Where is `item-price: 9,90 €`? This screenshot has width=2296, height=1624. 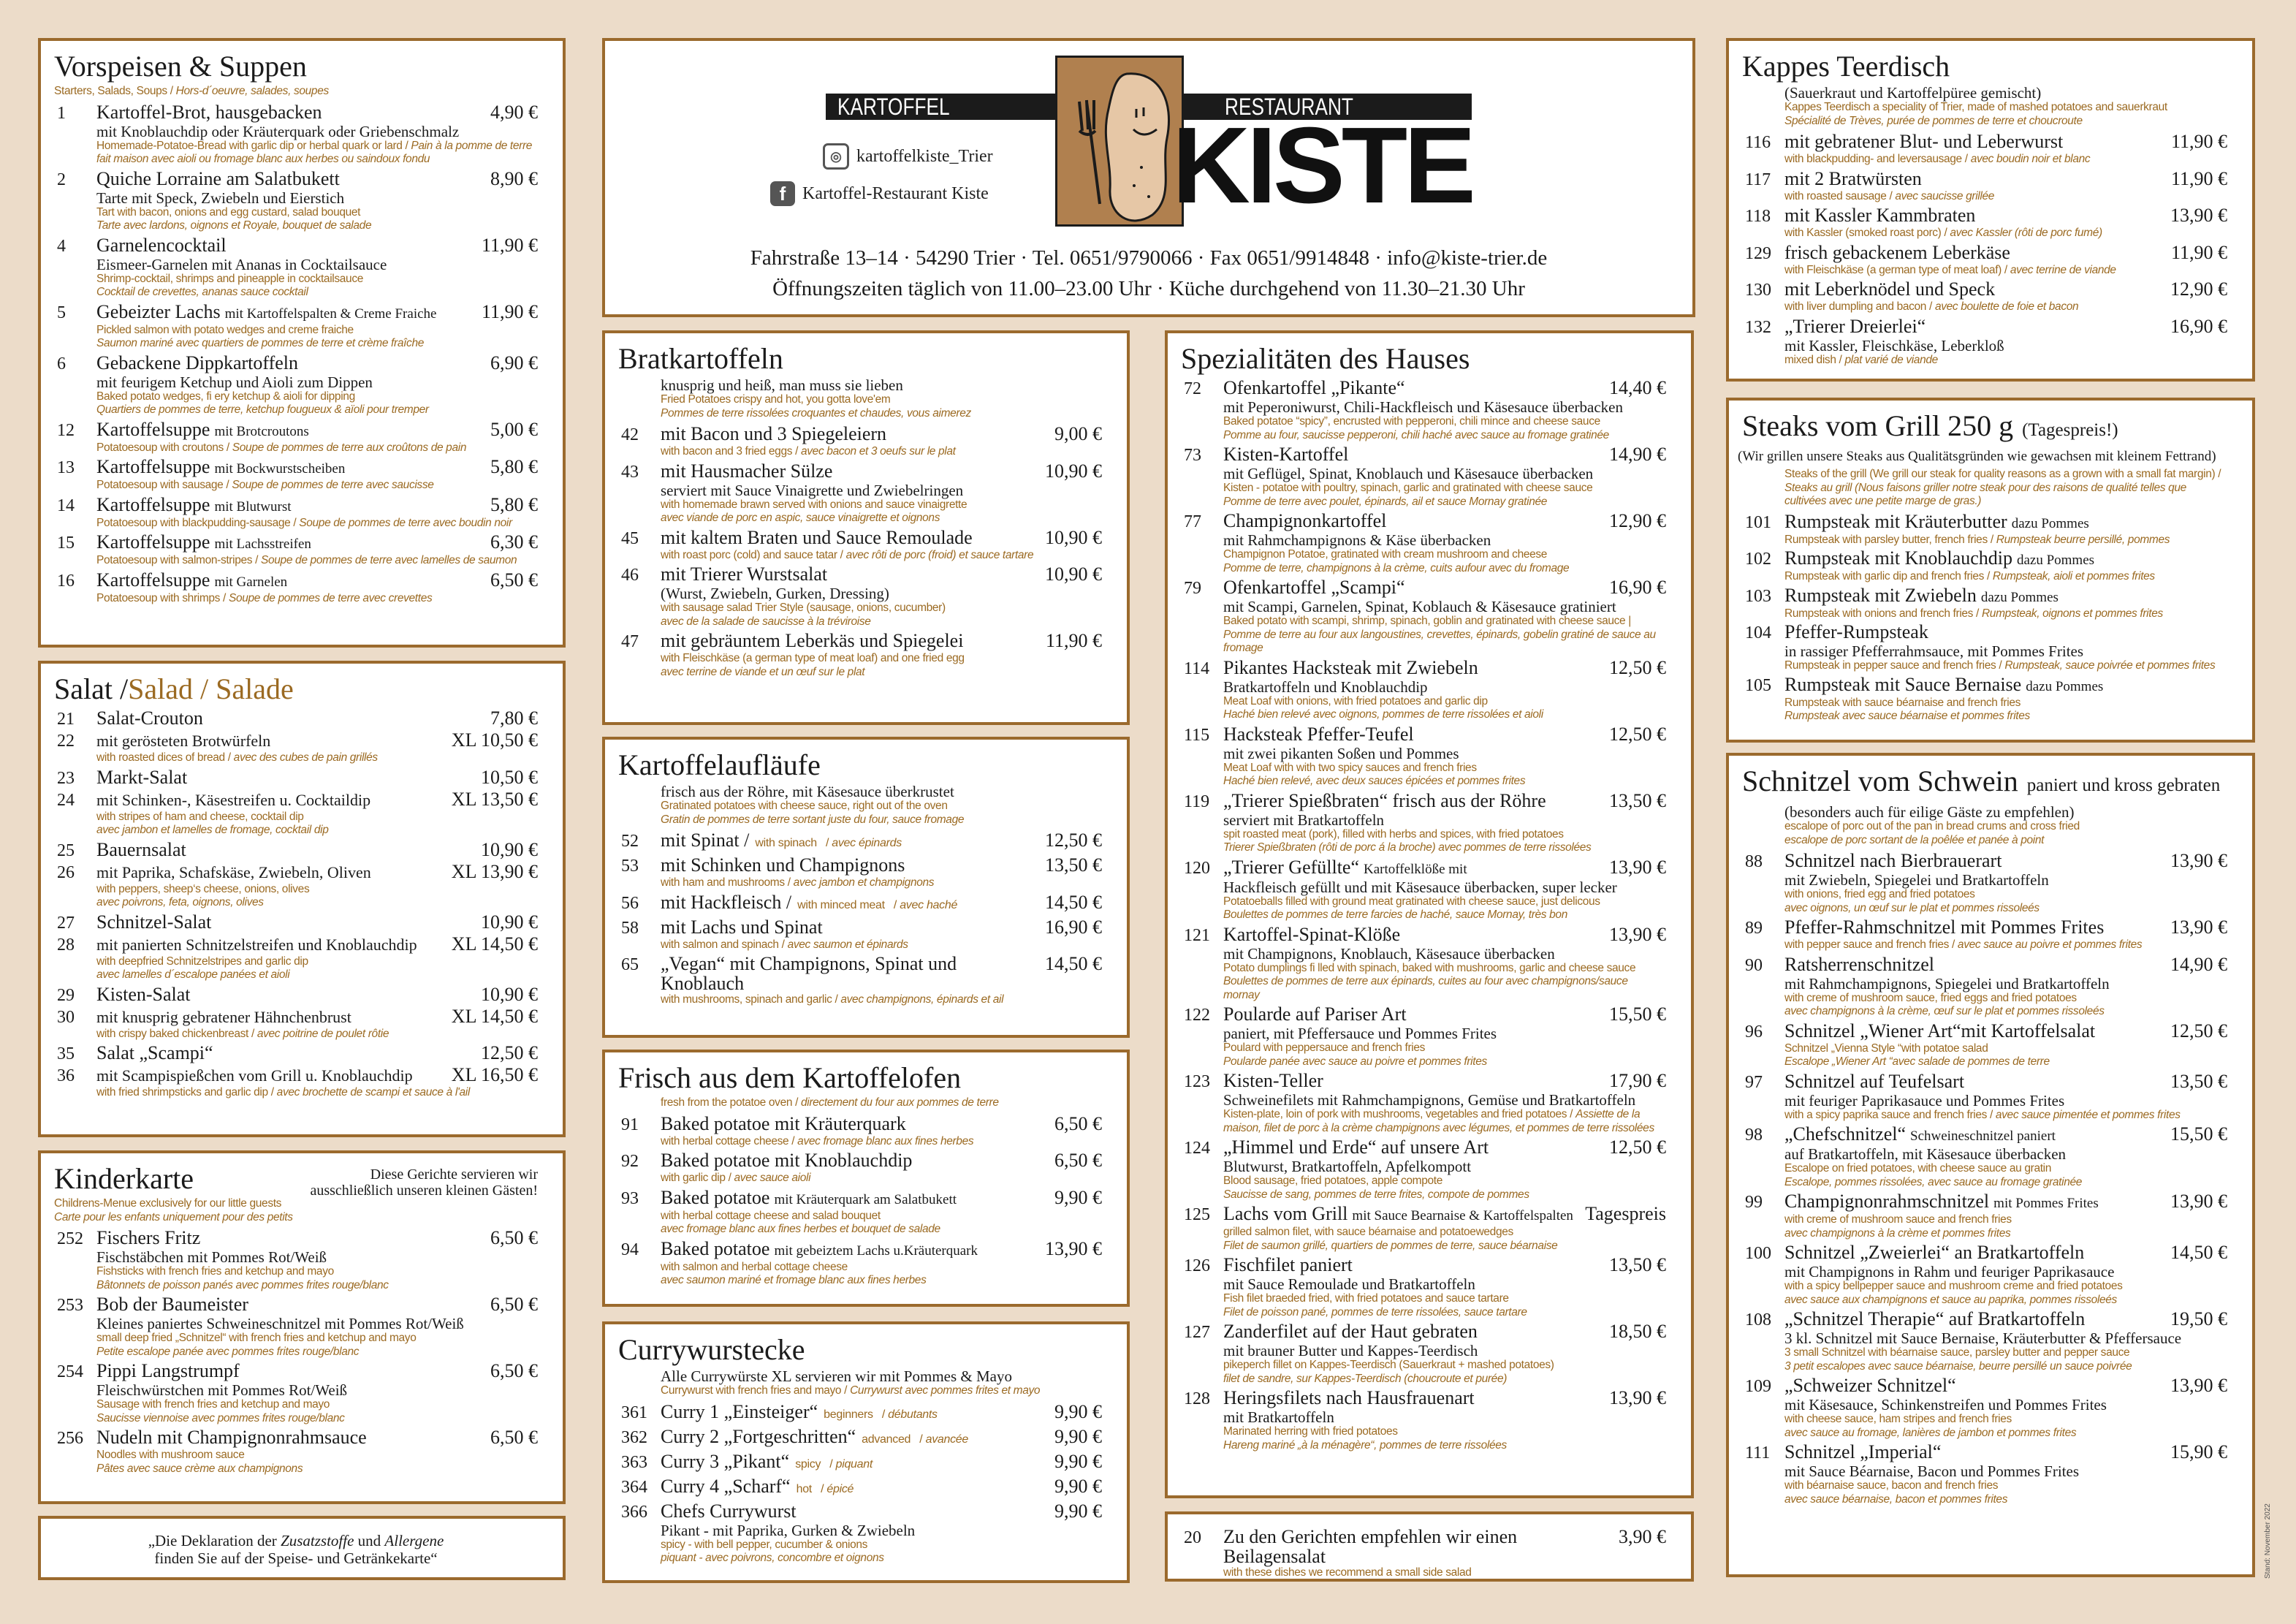
item-price: 9,90 € is located at coordinates (1078, 1436).